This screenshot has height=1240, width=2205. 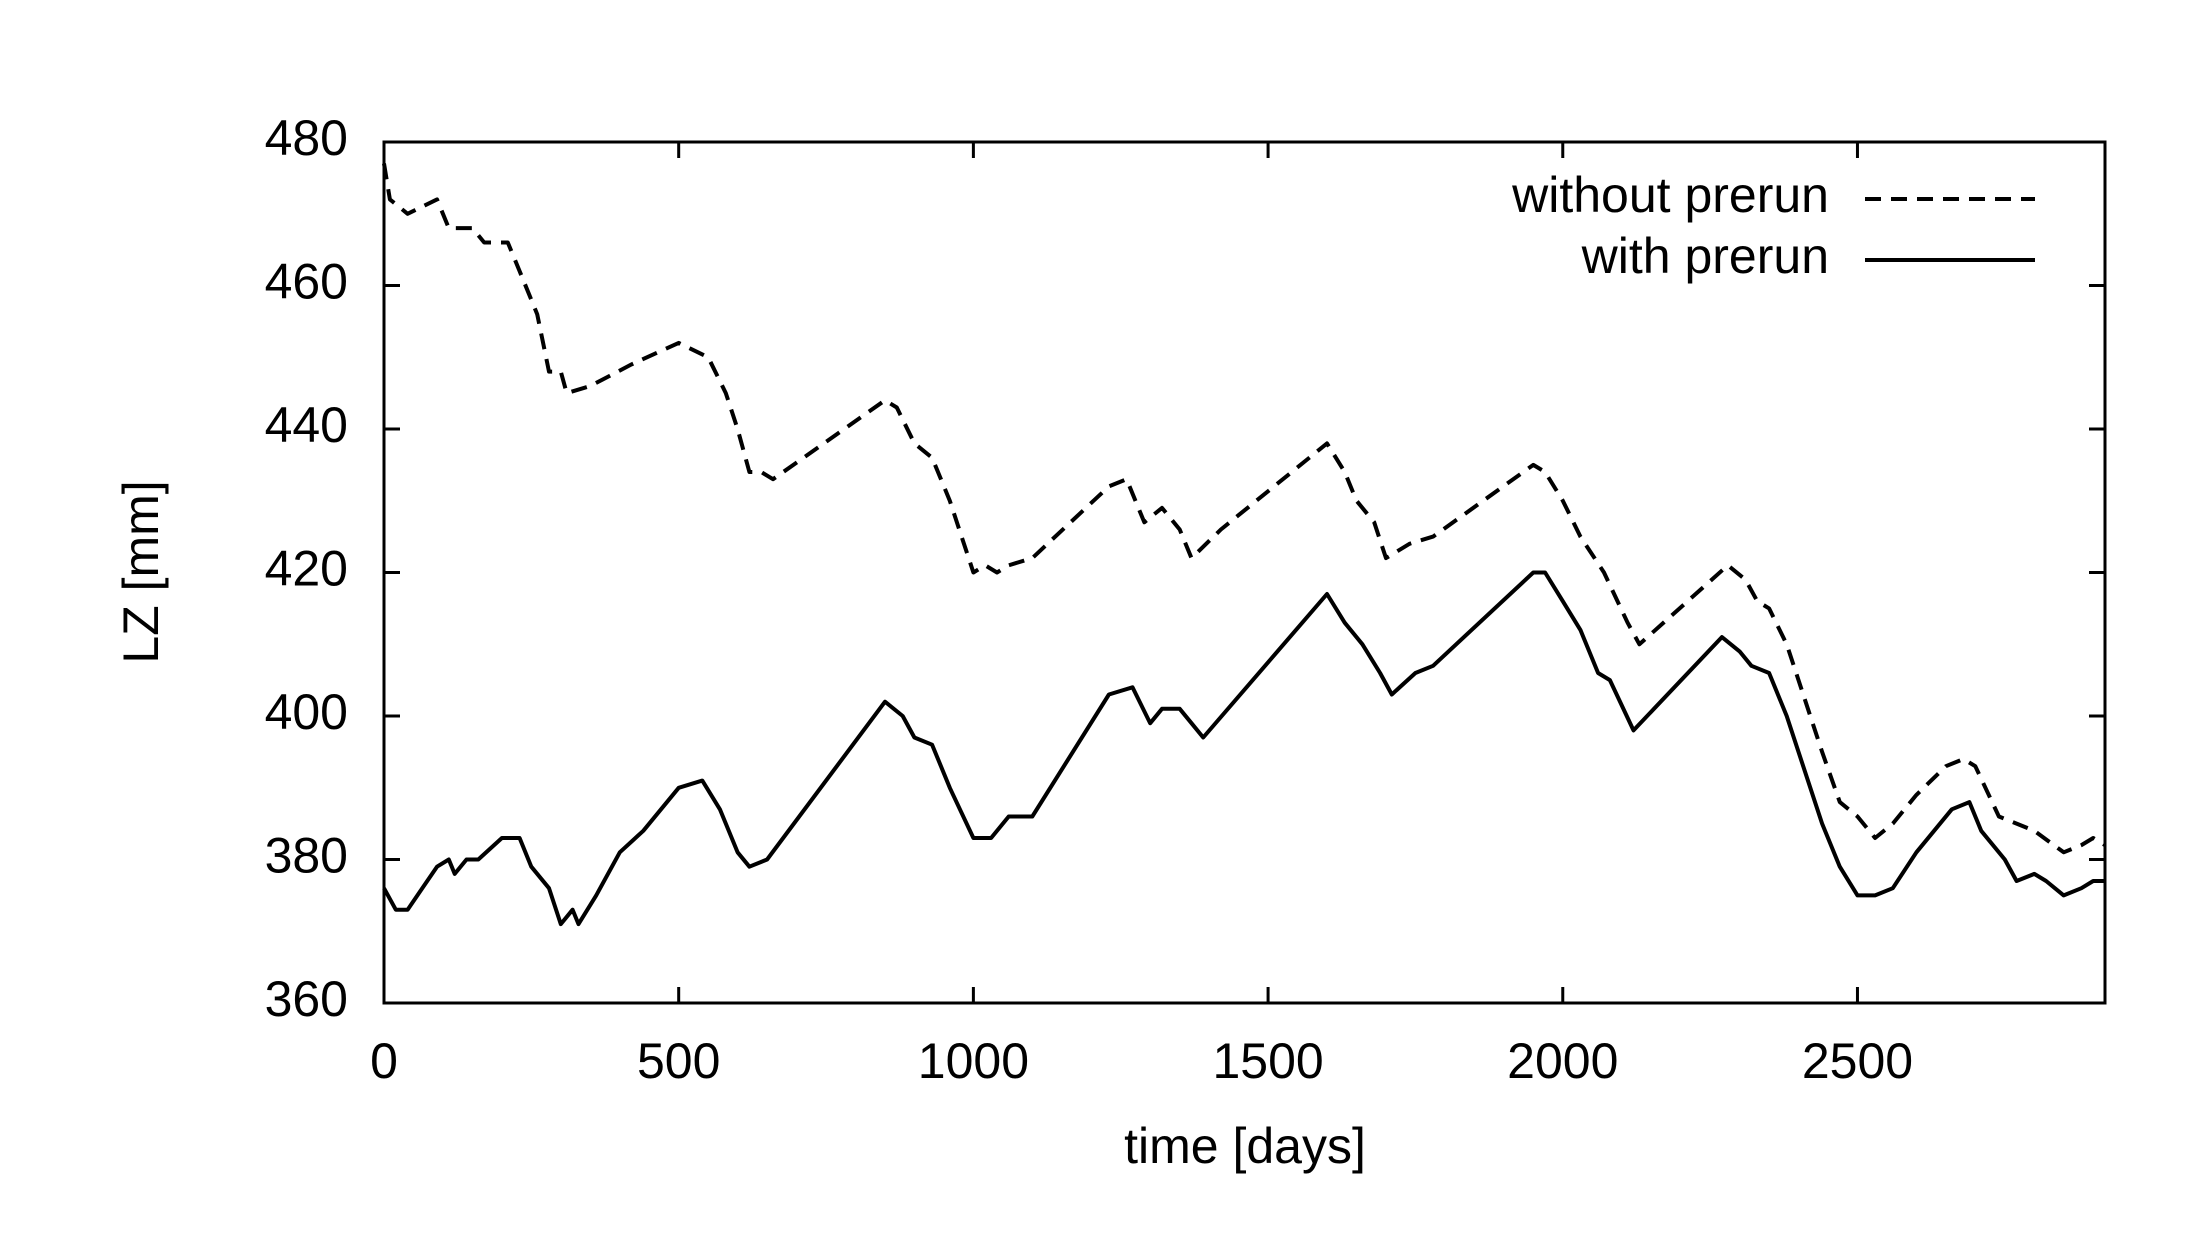 I want to click on x-tick-label: 1000, so click(x=973, y=1061).